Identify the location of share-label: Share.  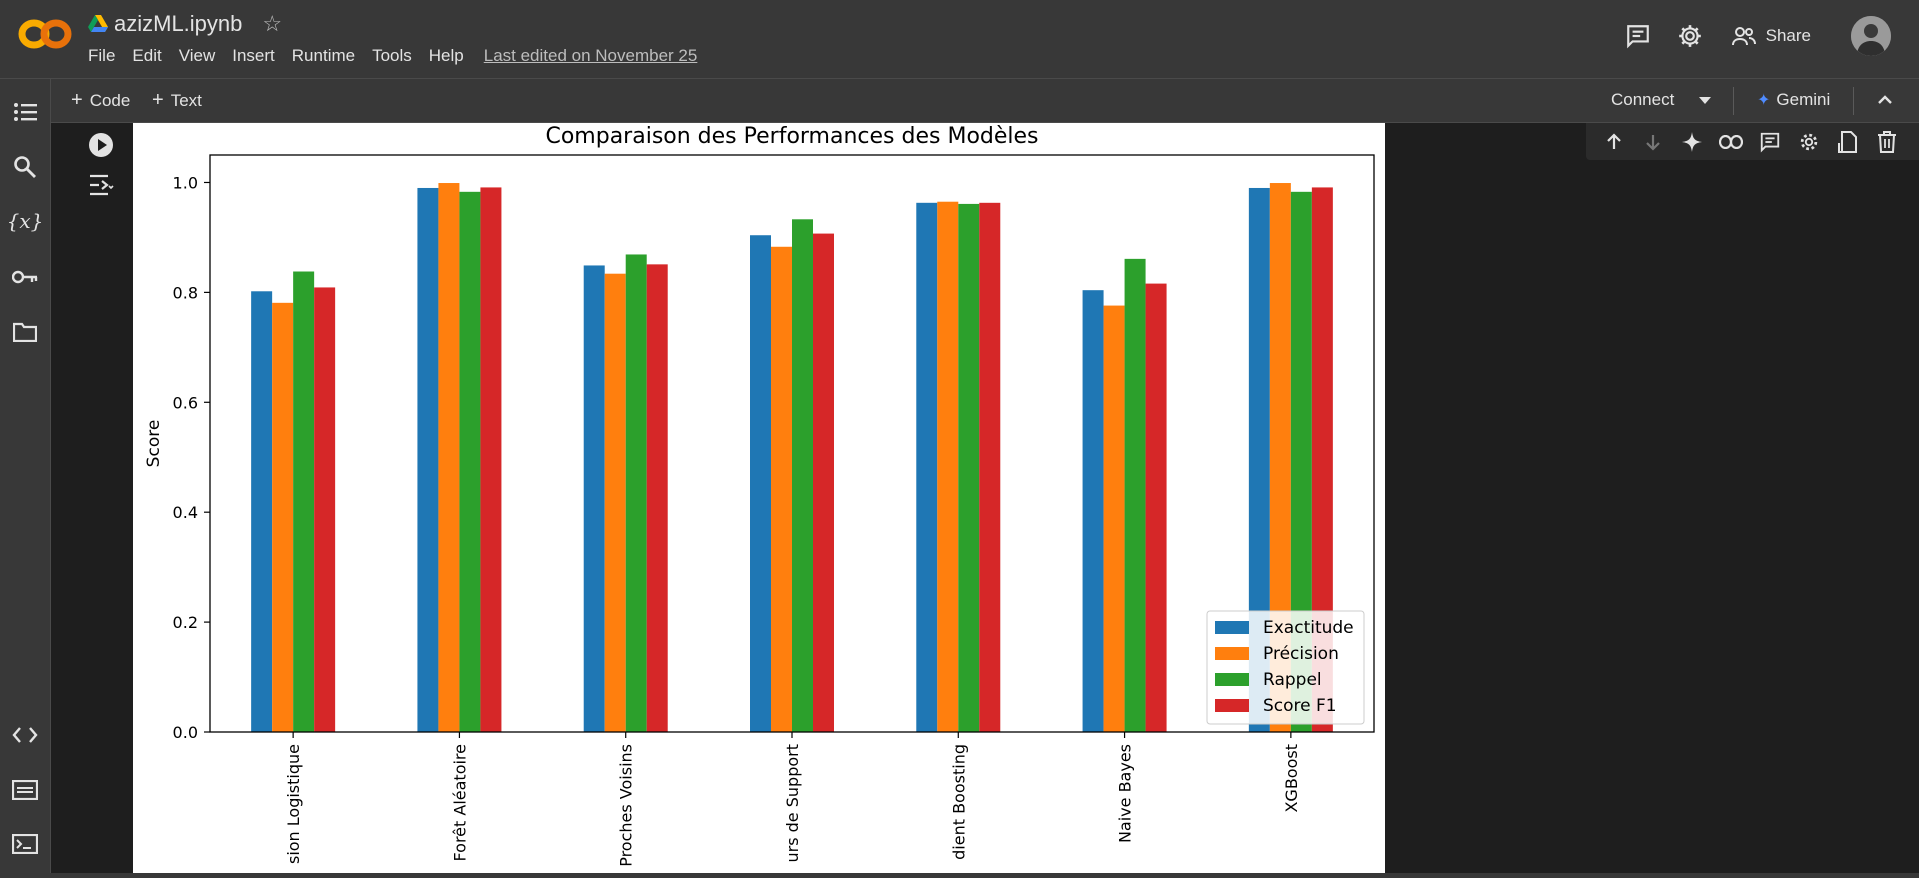
(1788, 35).